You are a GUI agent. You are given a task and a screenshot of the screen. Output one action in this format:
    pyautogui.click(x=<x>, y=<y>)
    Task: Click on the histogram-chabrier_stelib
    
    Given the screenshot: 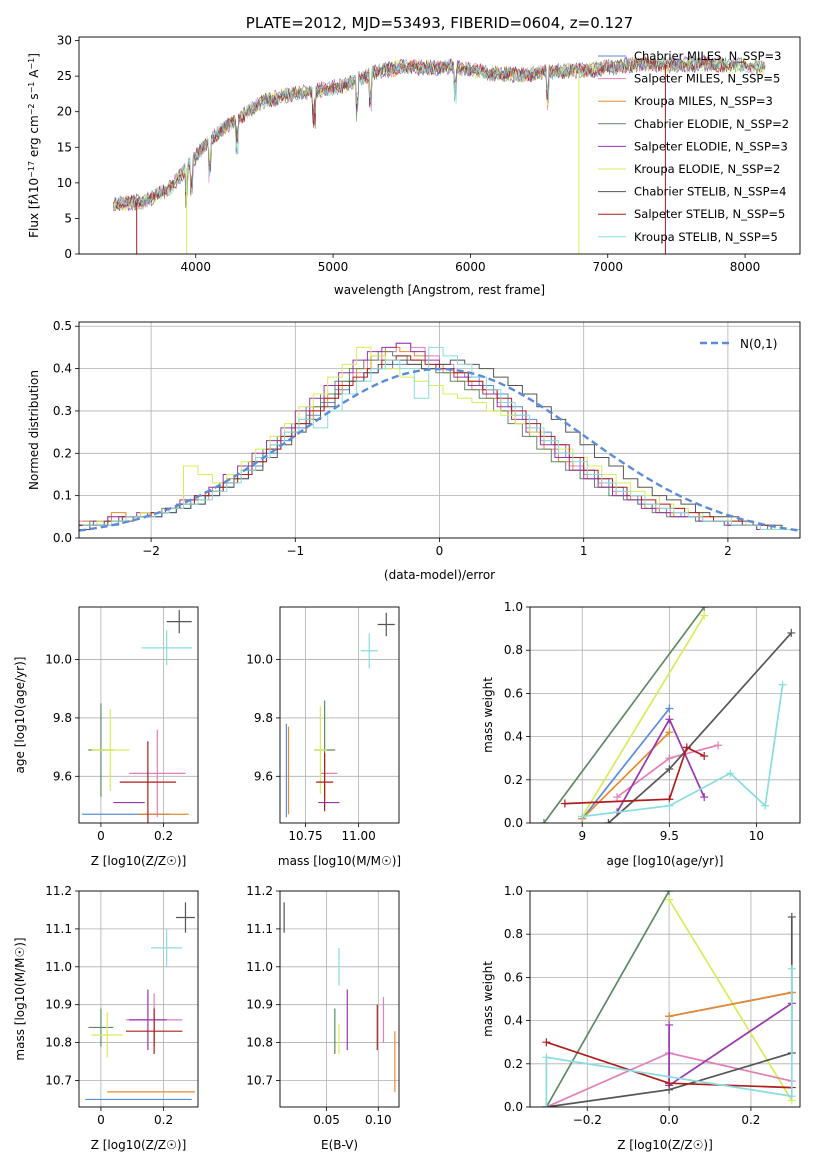 What is the action you would take?
    pyautogui.click(x=438, y=444)
    